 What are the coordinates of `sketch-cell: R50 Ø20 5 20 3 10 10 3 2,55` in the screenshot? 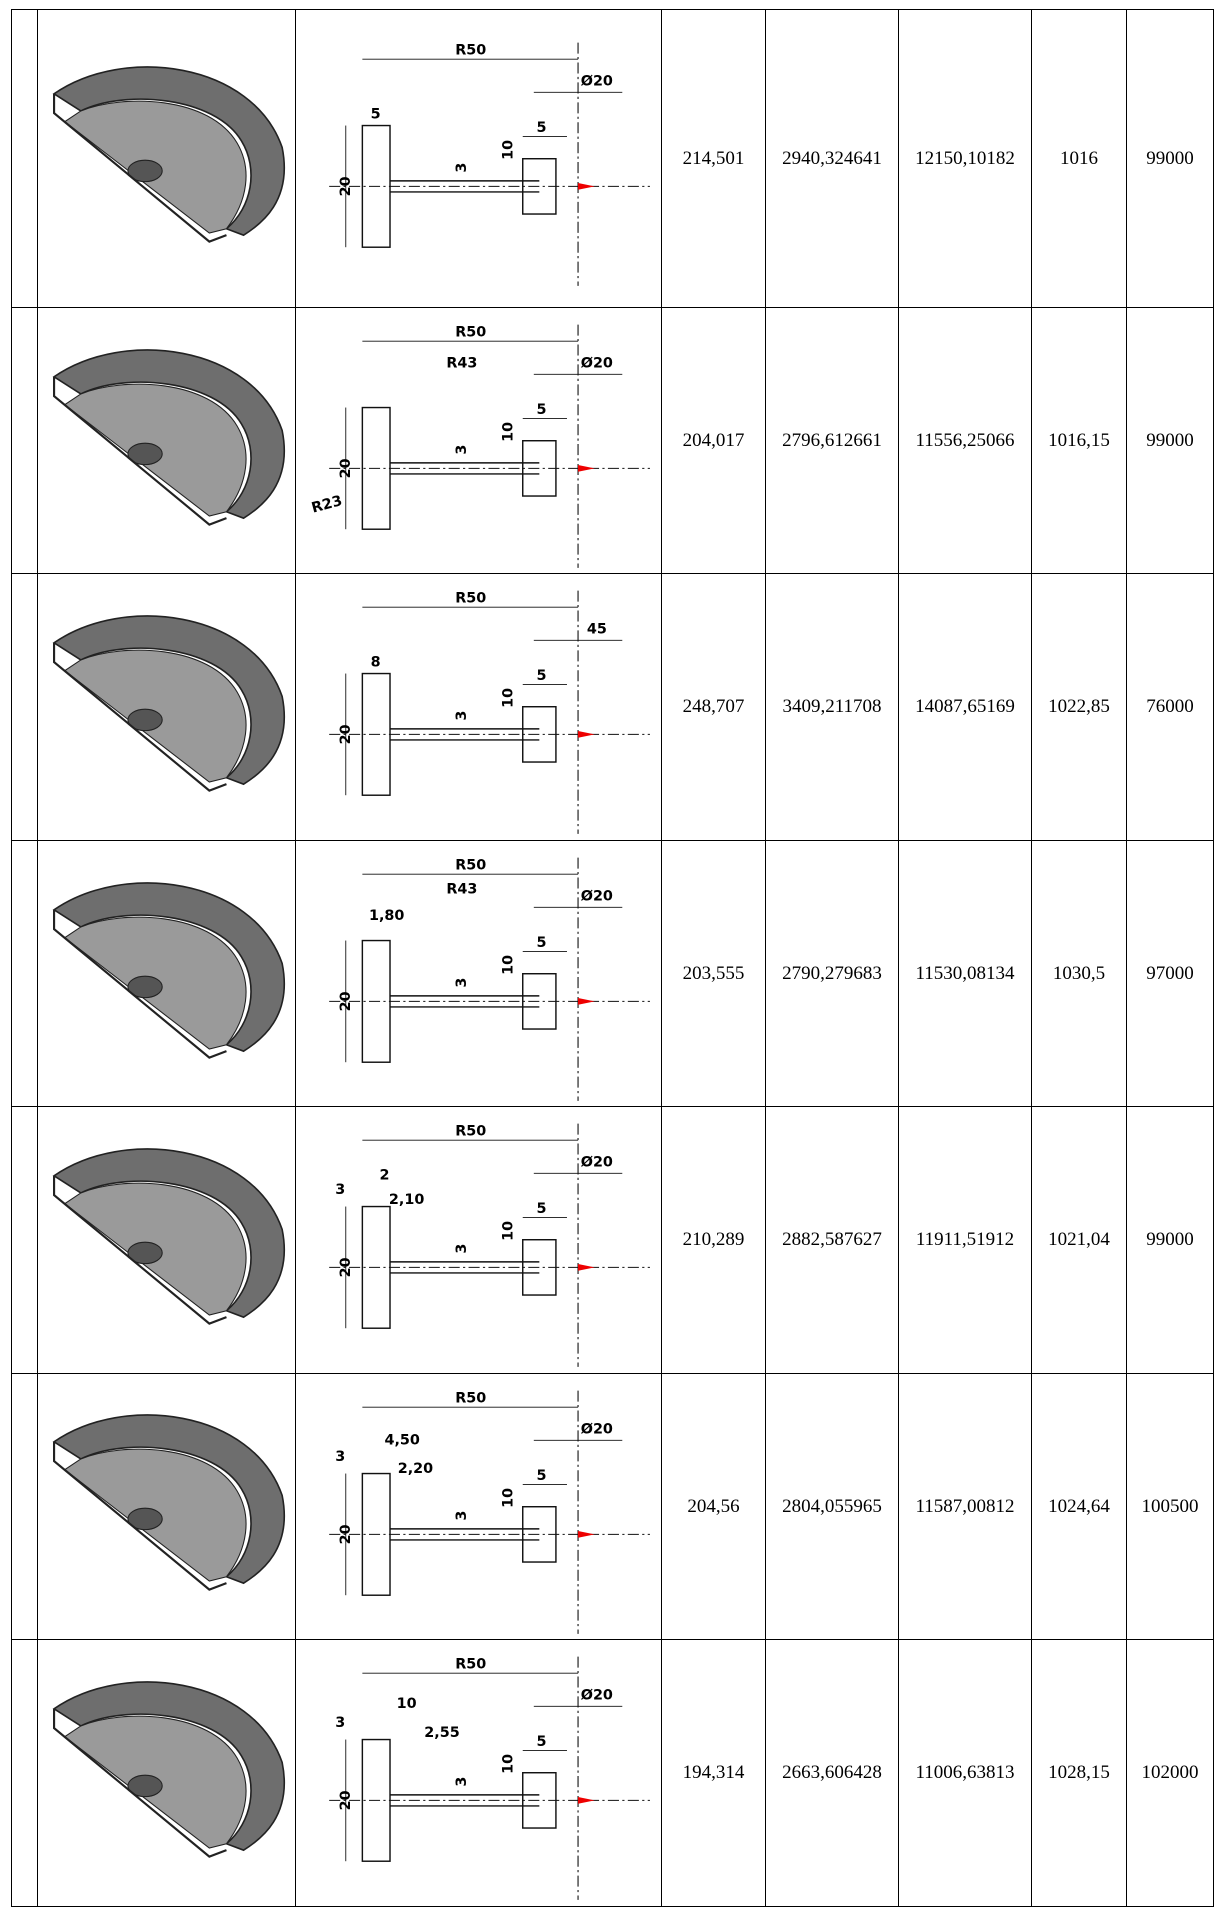 It's located at (478, 1773).